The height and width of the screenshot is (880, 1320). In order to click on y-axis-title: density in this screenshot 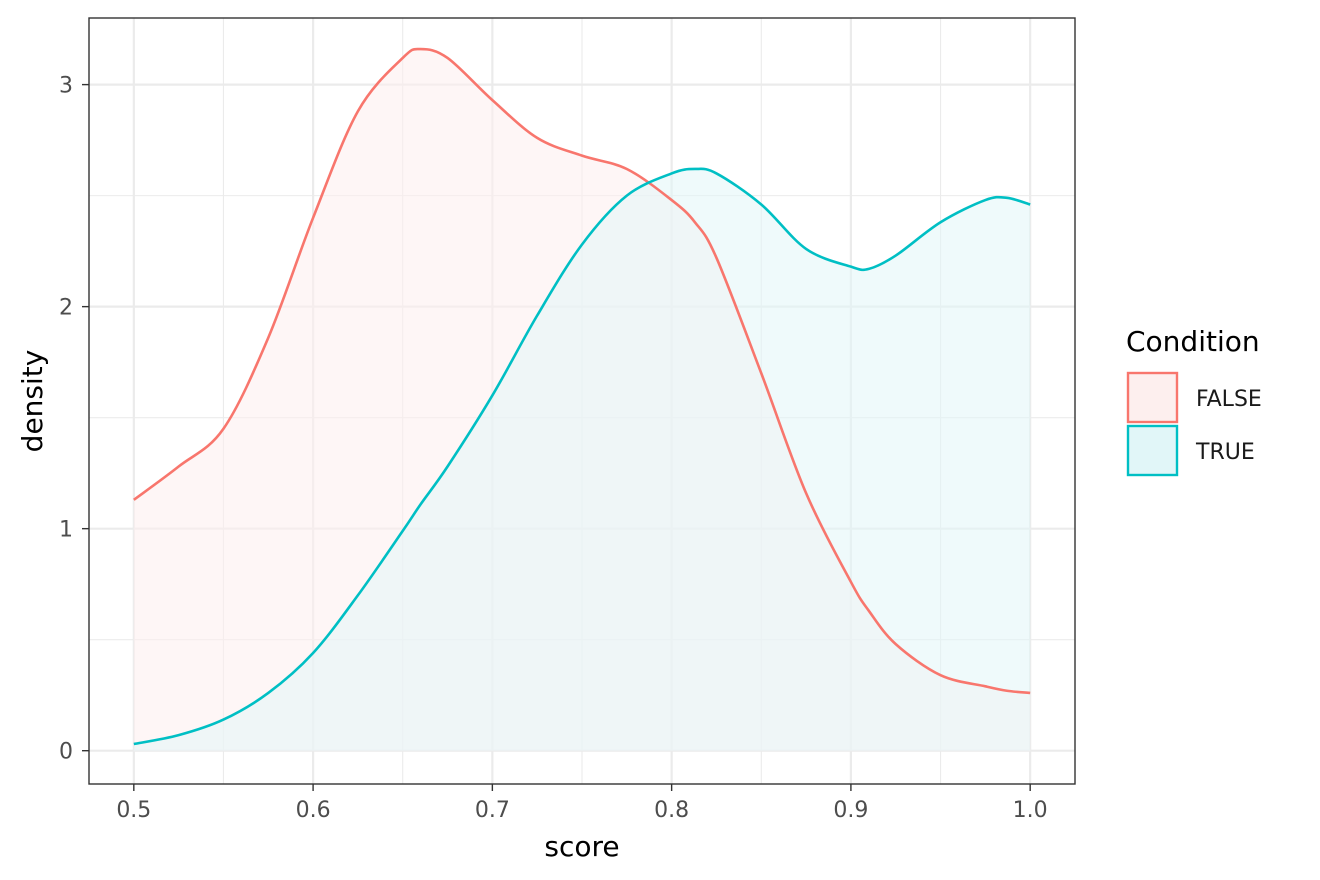, I will do `click(32, 401)`.